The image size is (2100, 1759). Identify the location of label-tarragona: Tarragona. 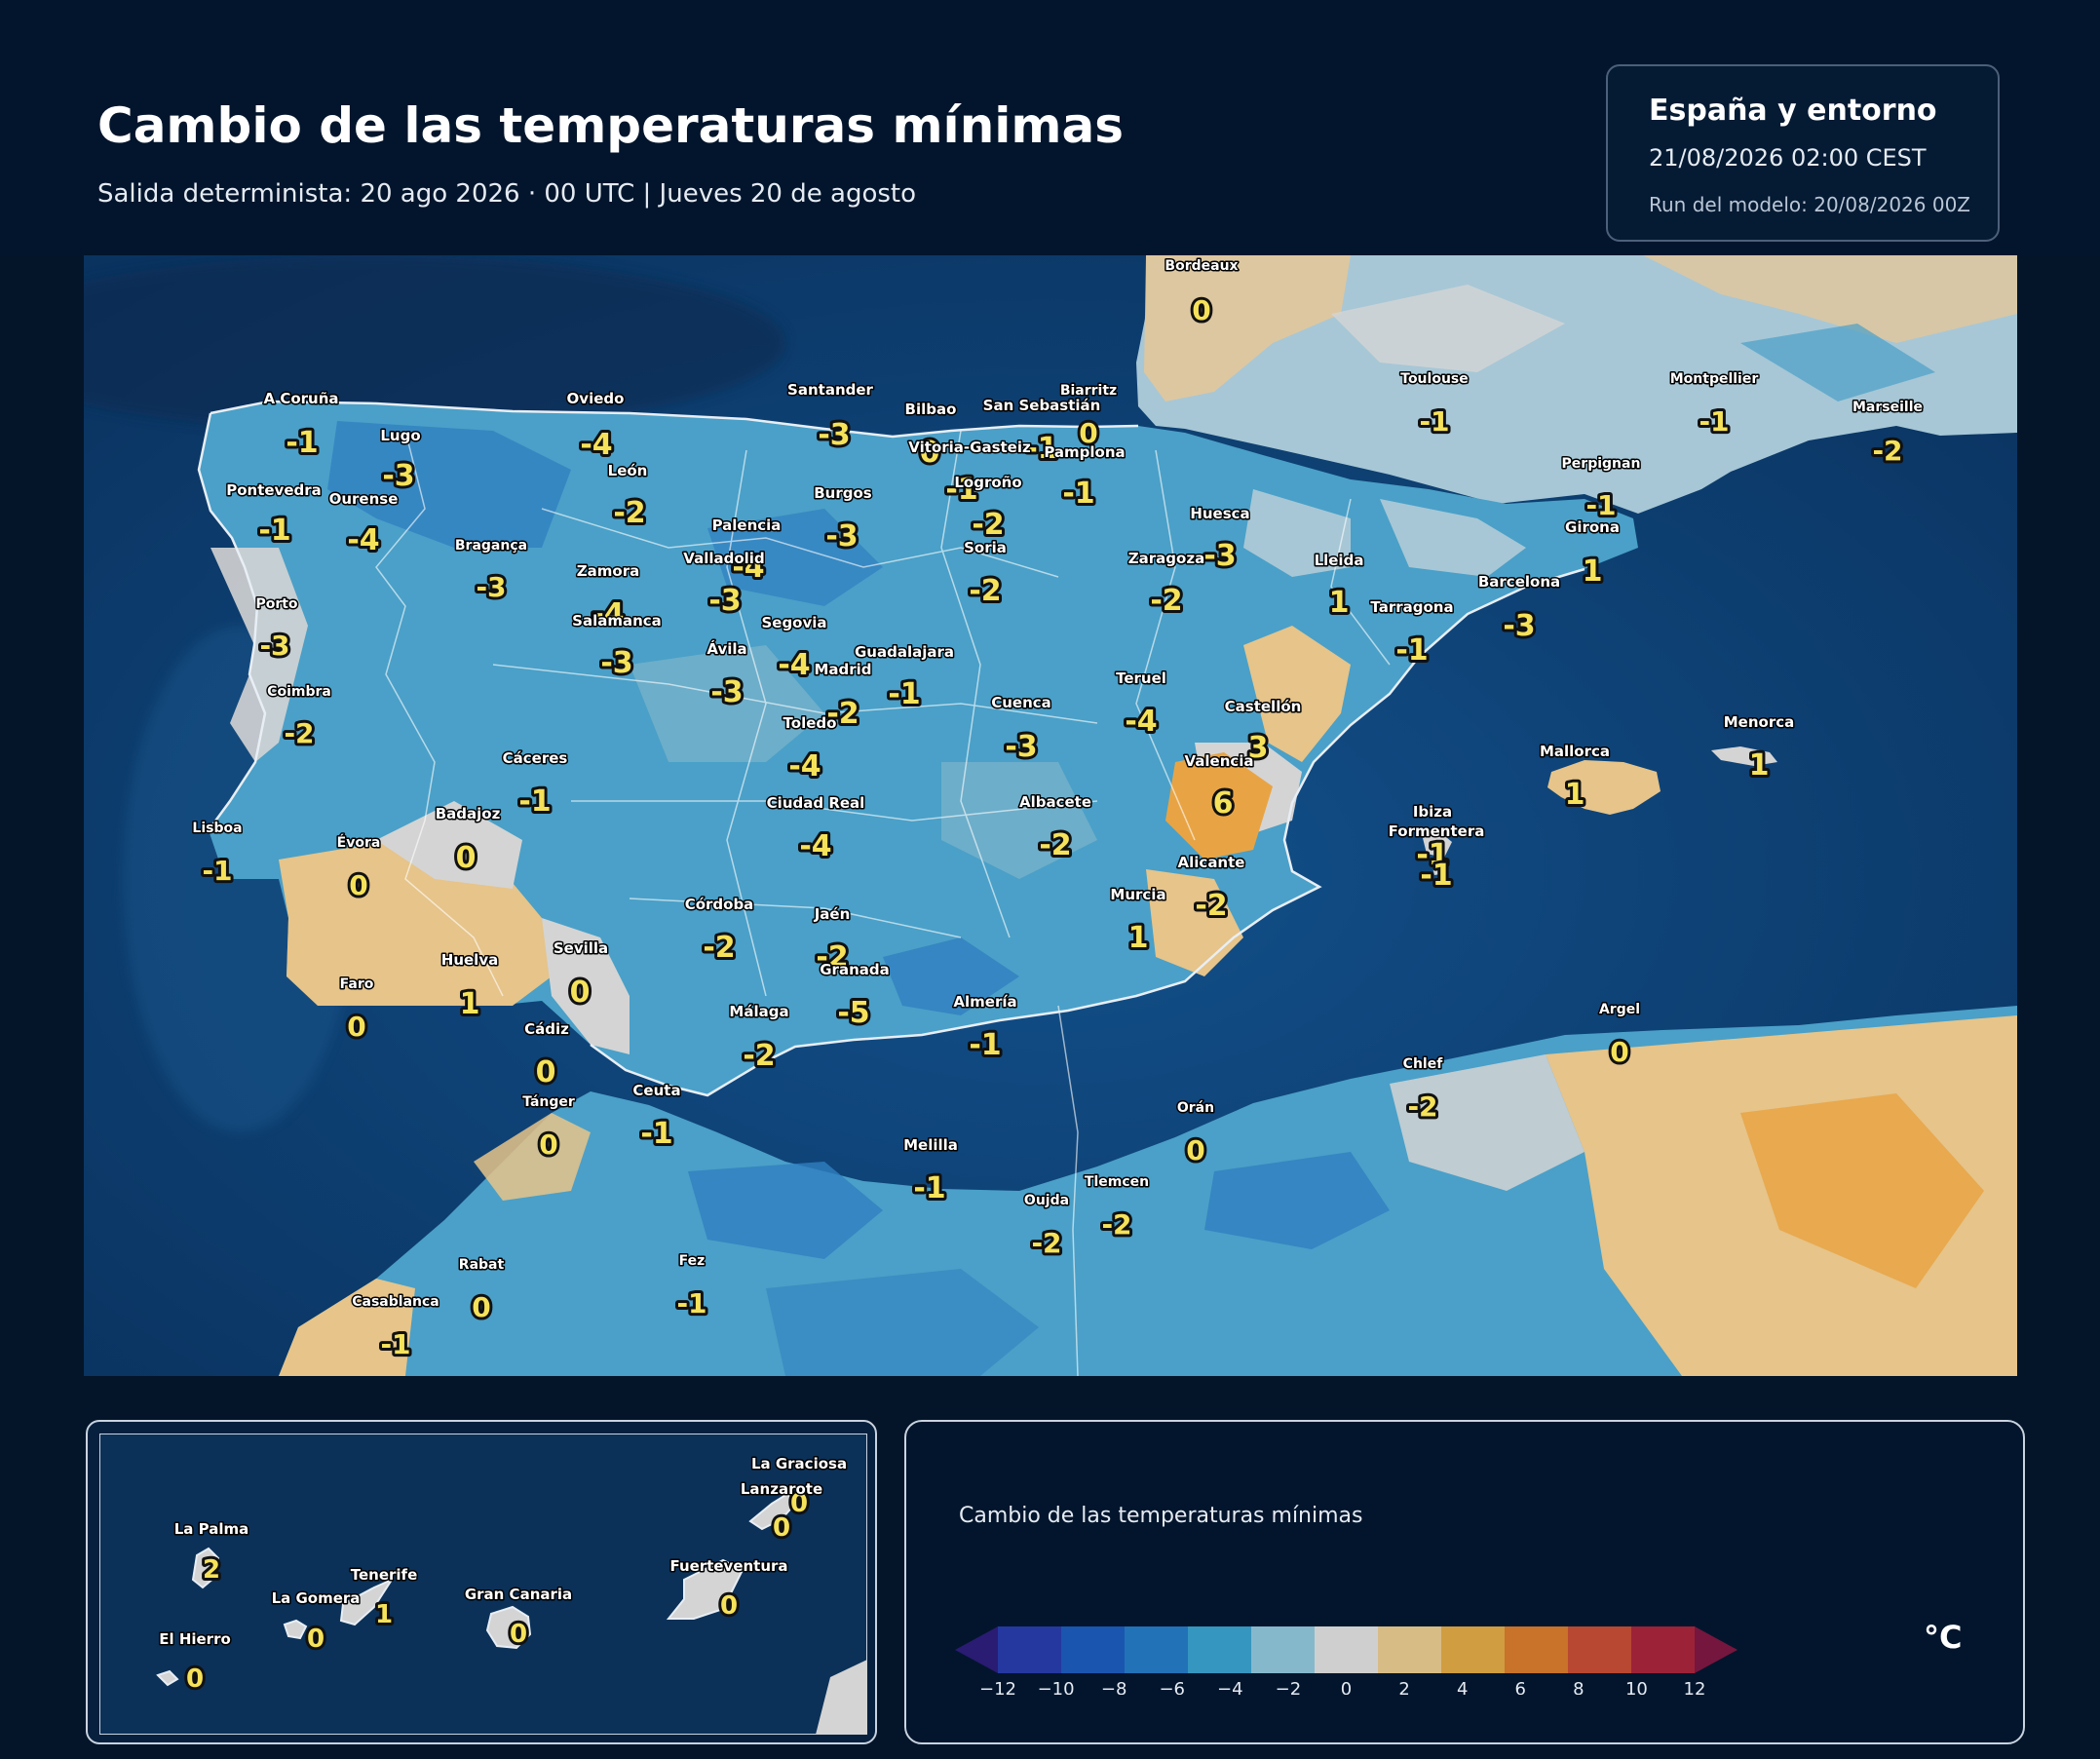
(1411, 607).